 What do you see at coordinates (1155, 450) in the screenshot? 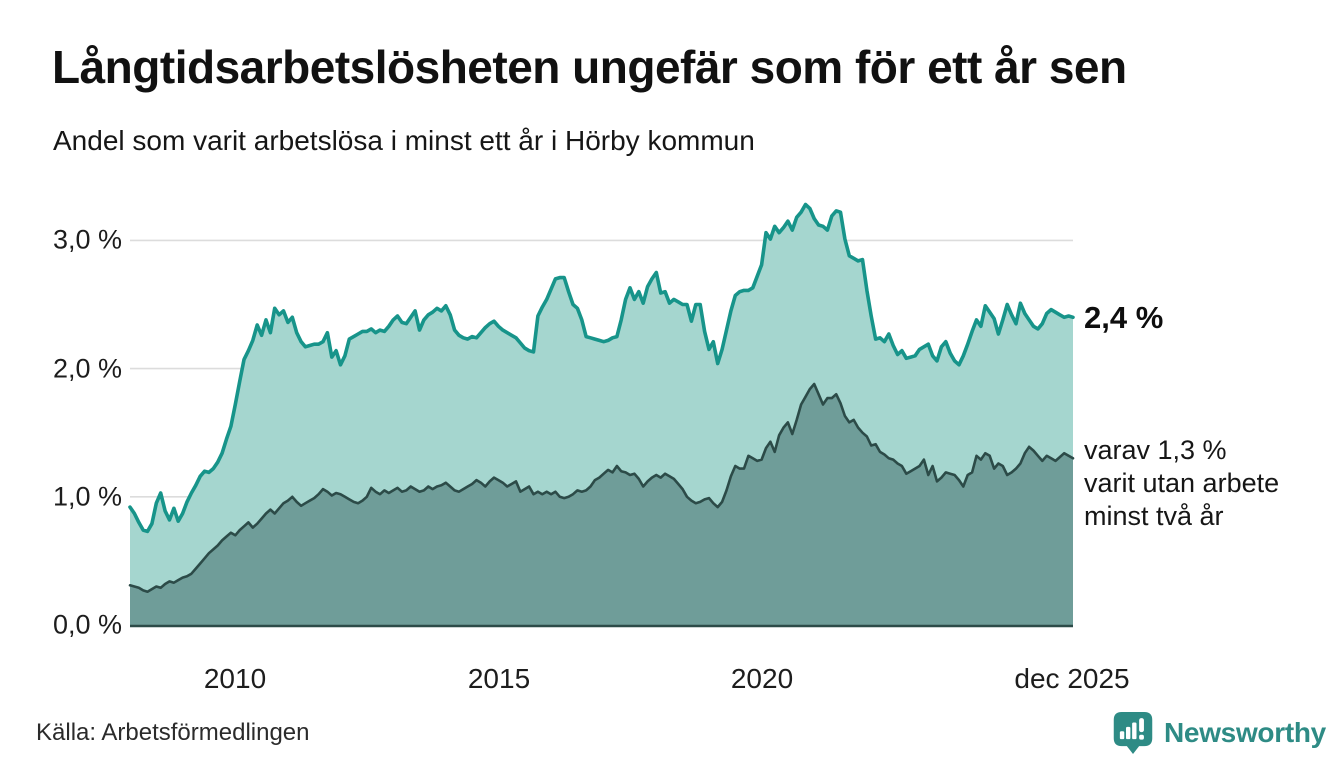
I see `series2-end-value-line1: varav 1,3 %` at bounding box center [1155, 450].